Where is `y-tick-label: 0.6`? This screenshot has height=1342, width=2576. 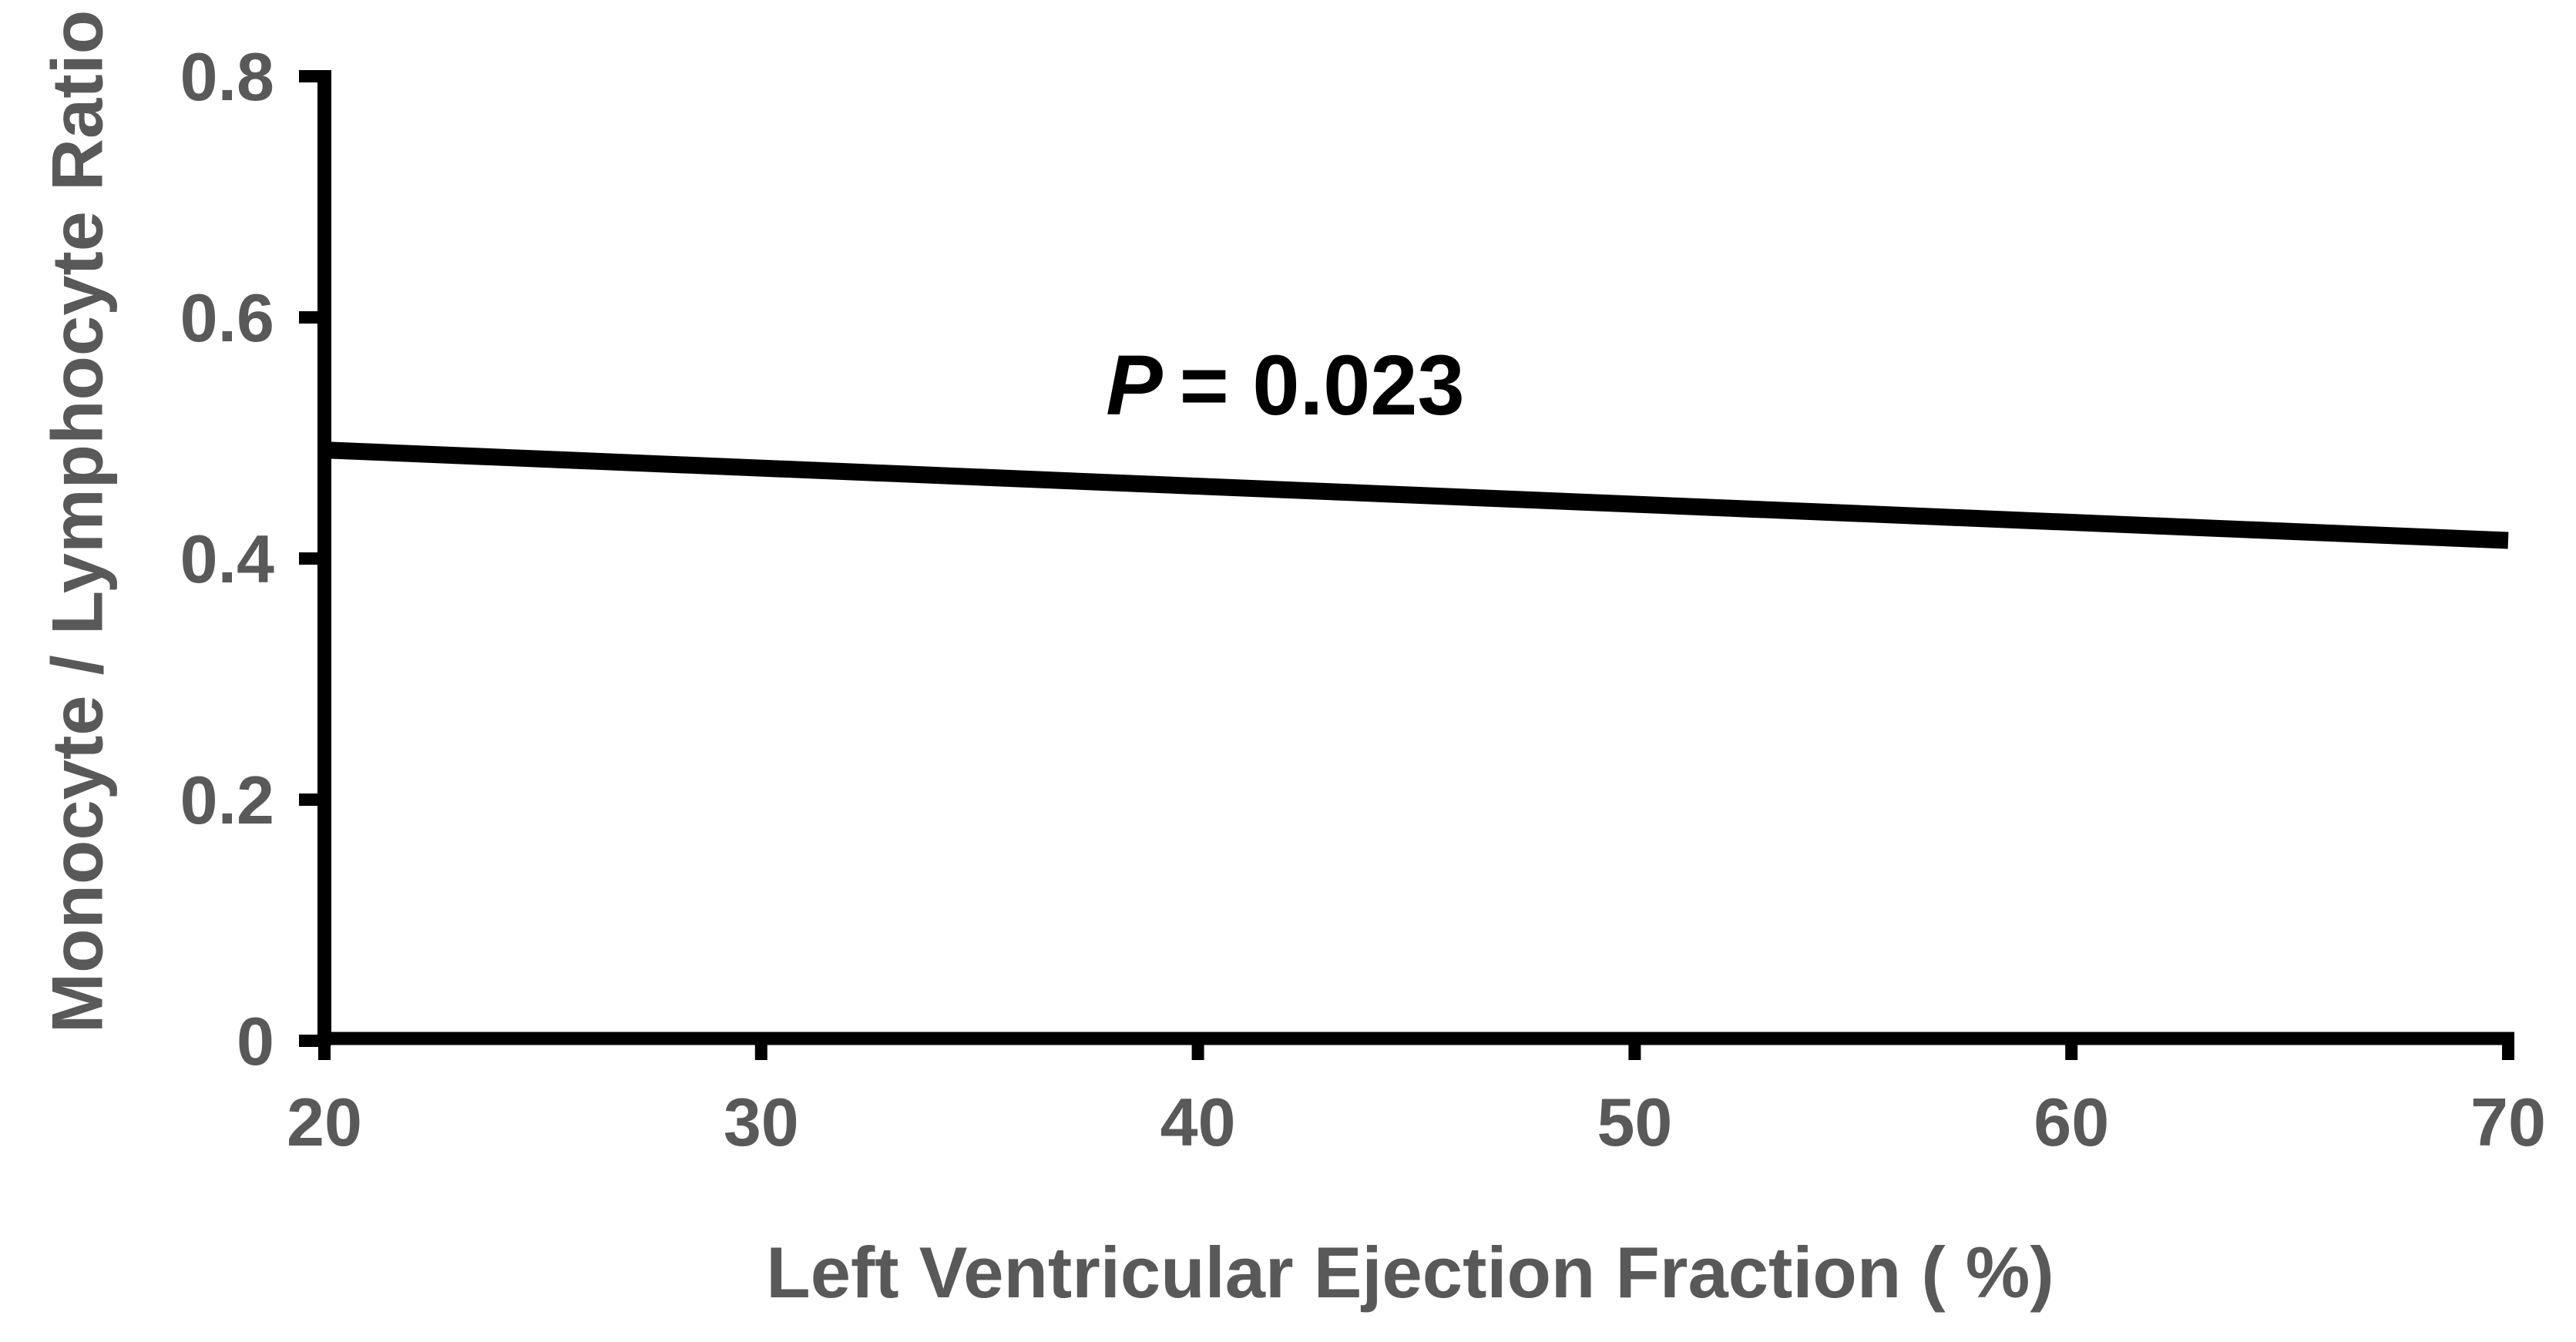 y-tick-label: 0.6 is located at coordinates (227, 318).